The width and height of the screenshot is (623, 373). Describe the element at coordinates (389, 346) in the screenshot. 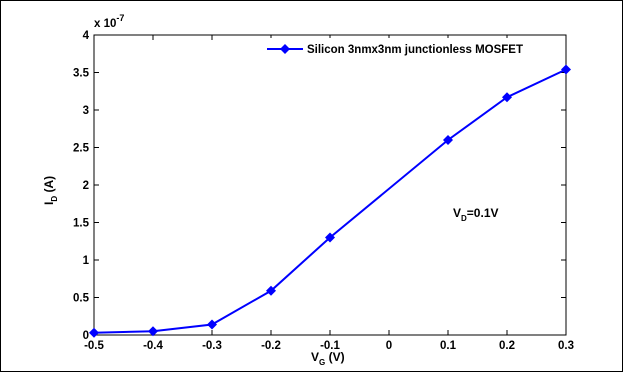

I see `x-tick-label: 0` at that location.